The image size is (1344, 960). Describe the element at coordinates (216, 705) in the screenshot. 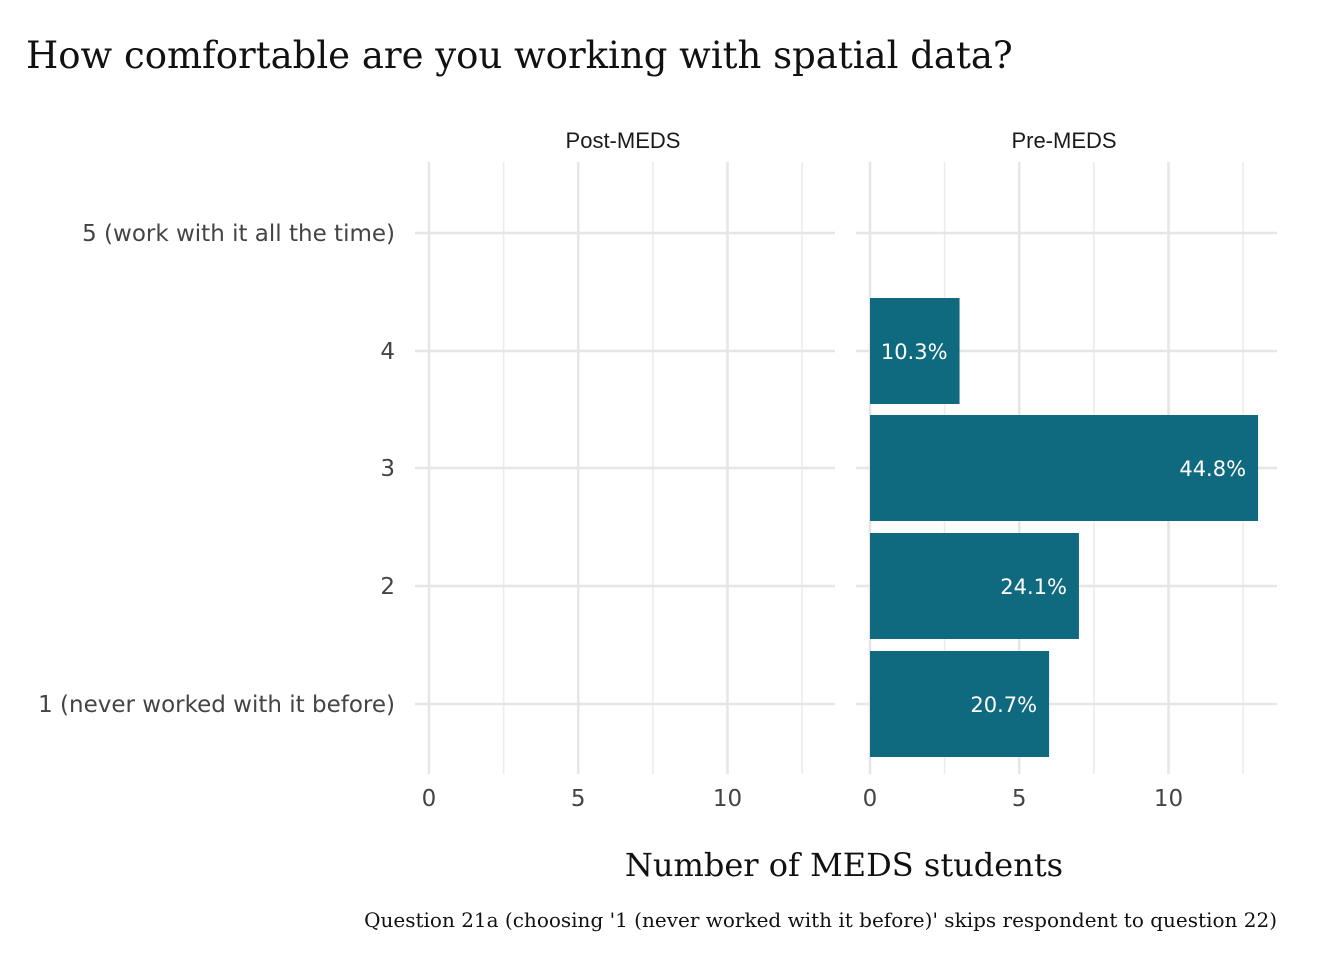

I see `y-tick-label: 1 (never worked with it before)` at that location.